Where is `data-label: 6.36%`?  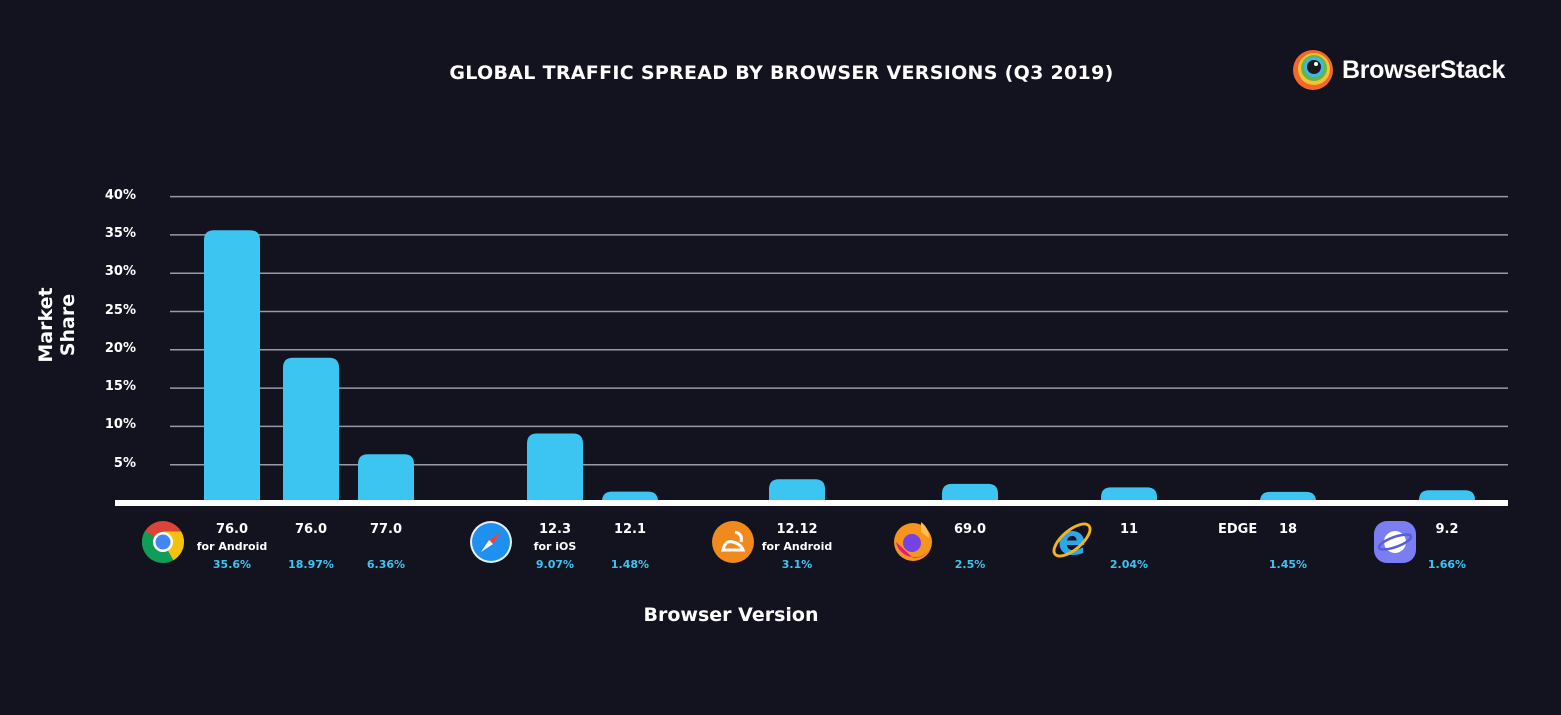 data-label: 6.36% is located at coordinates (386, 564).